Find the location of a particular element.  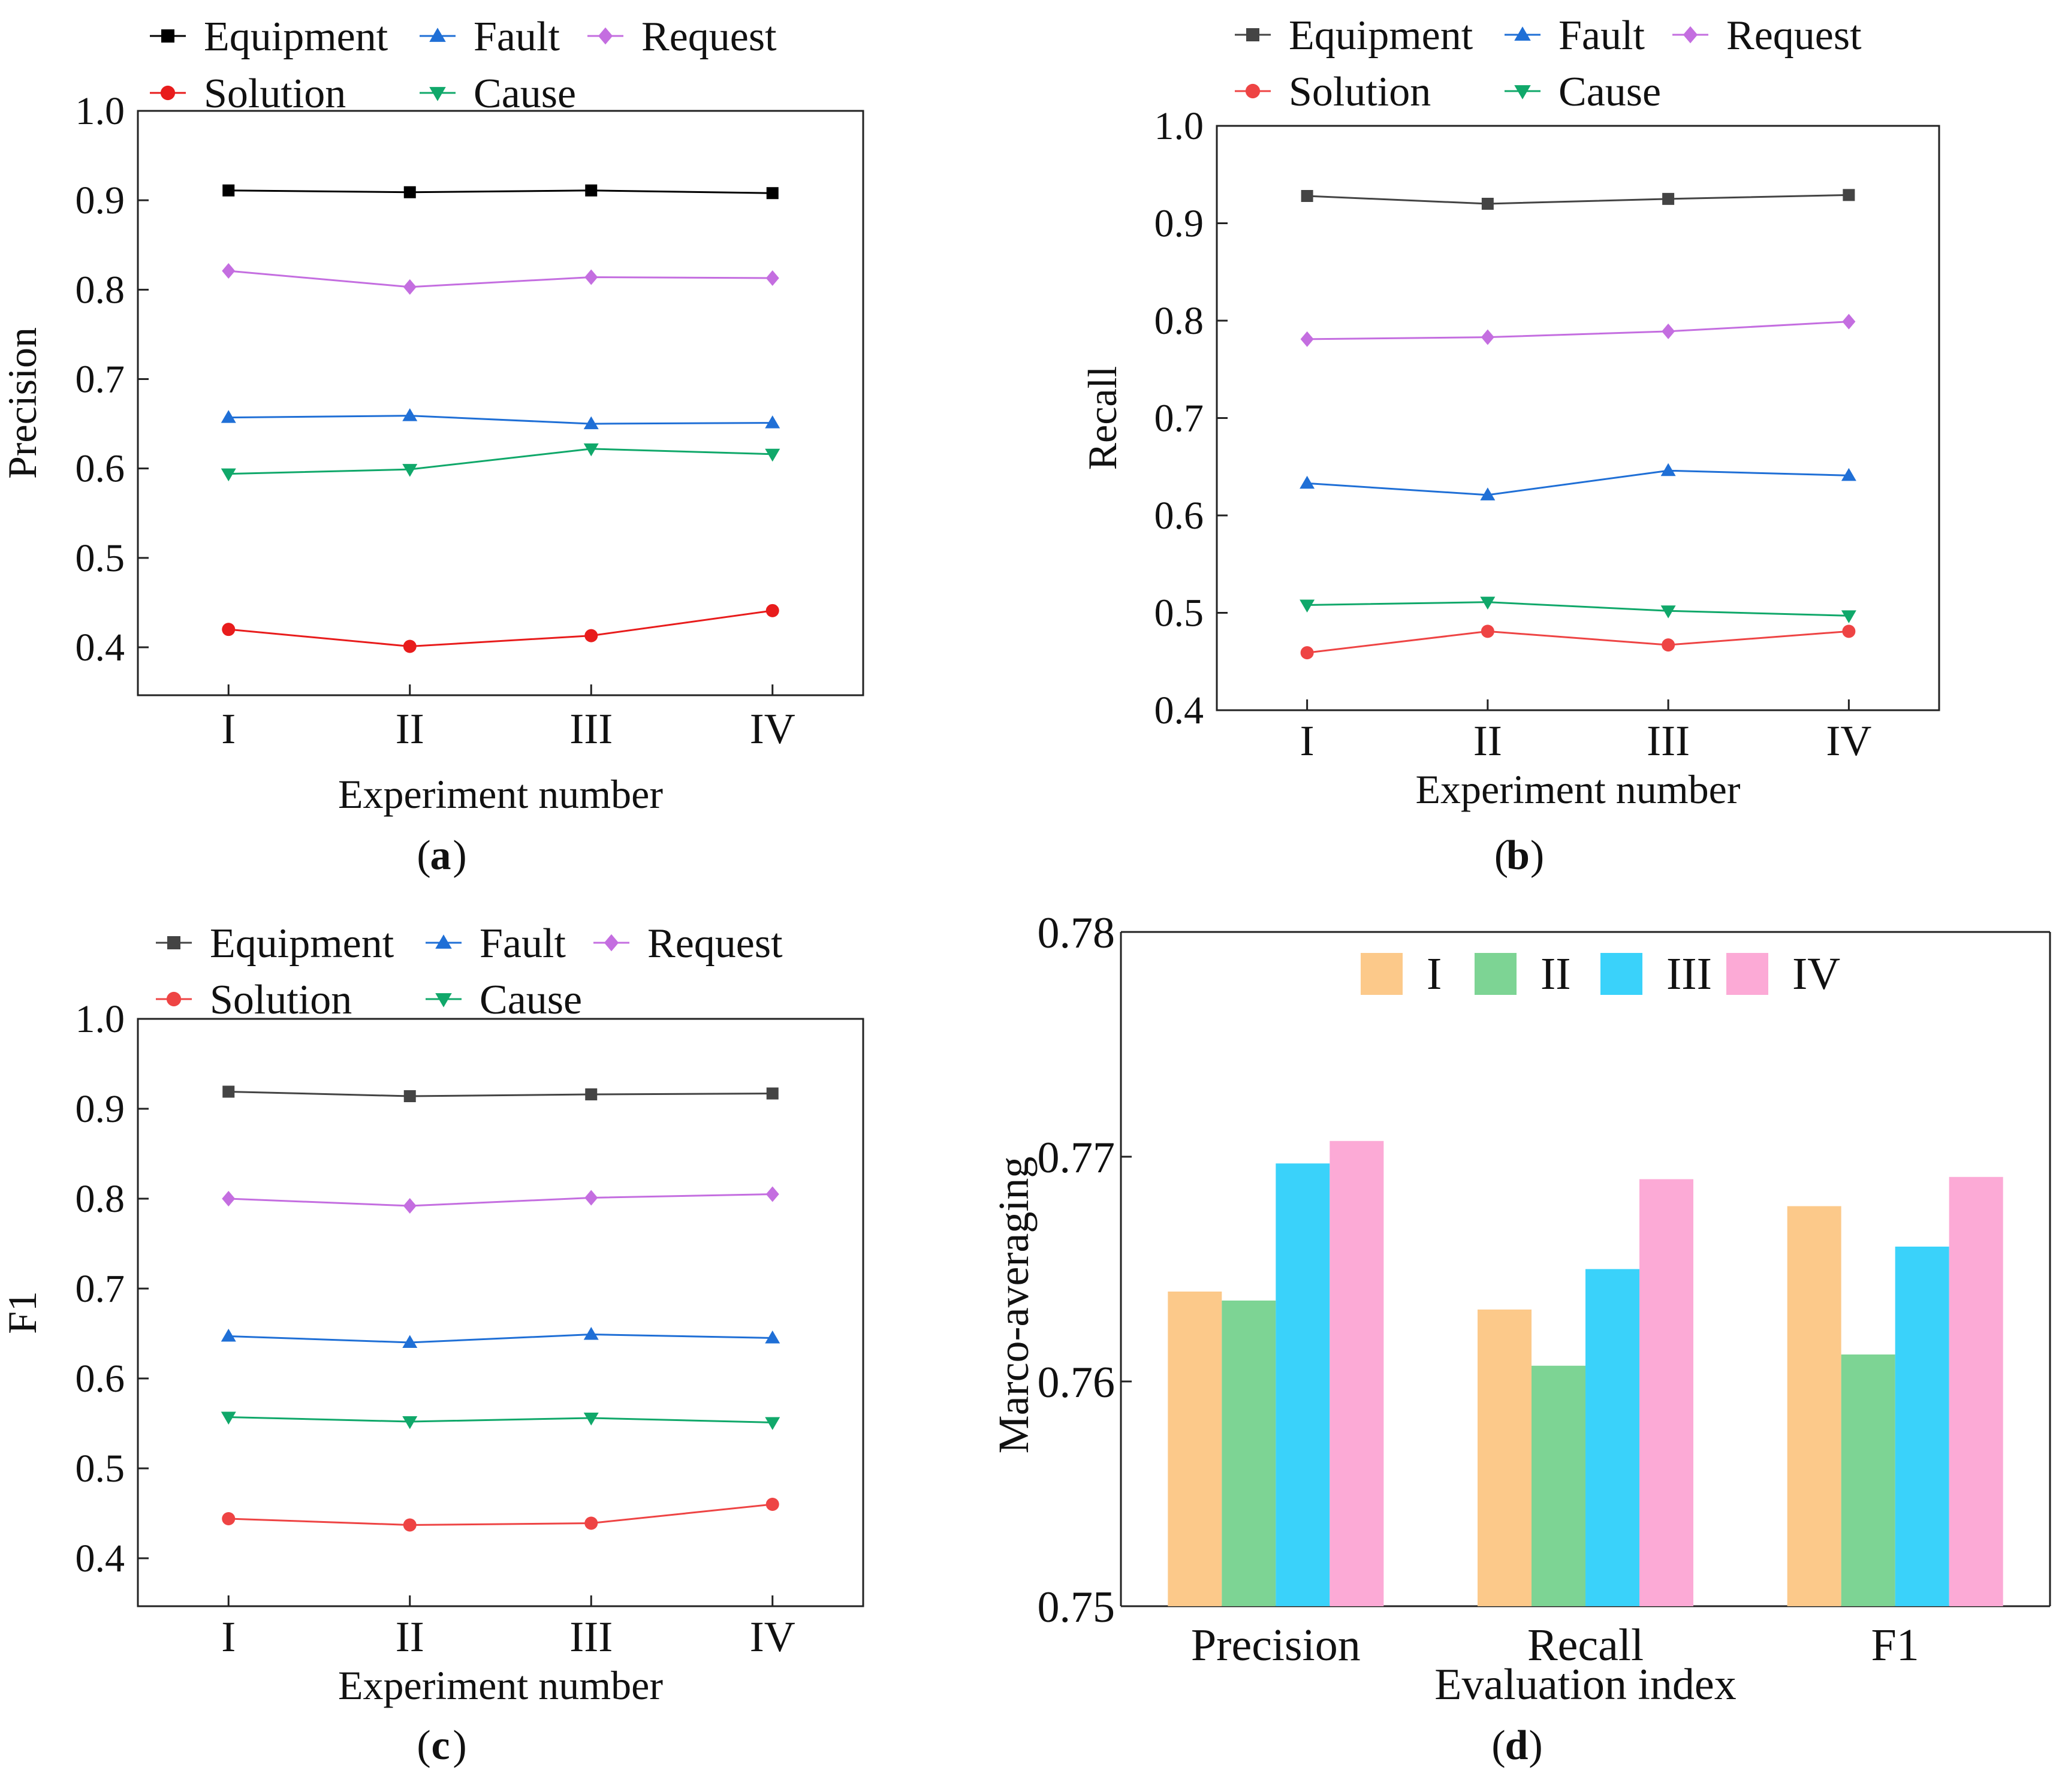

legend: I II III IV is located at coordinates (1600, 974).